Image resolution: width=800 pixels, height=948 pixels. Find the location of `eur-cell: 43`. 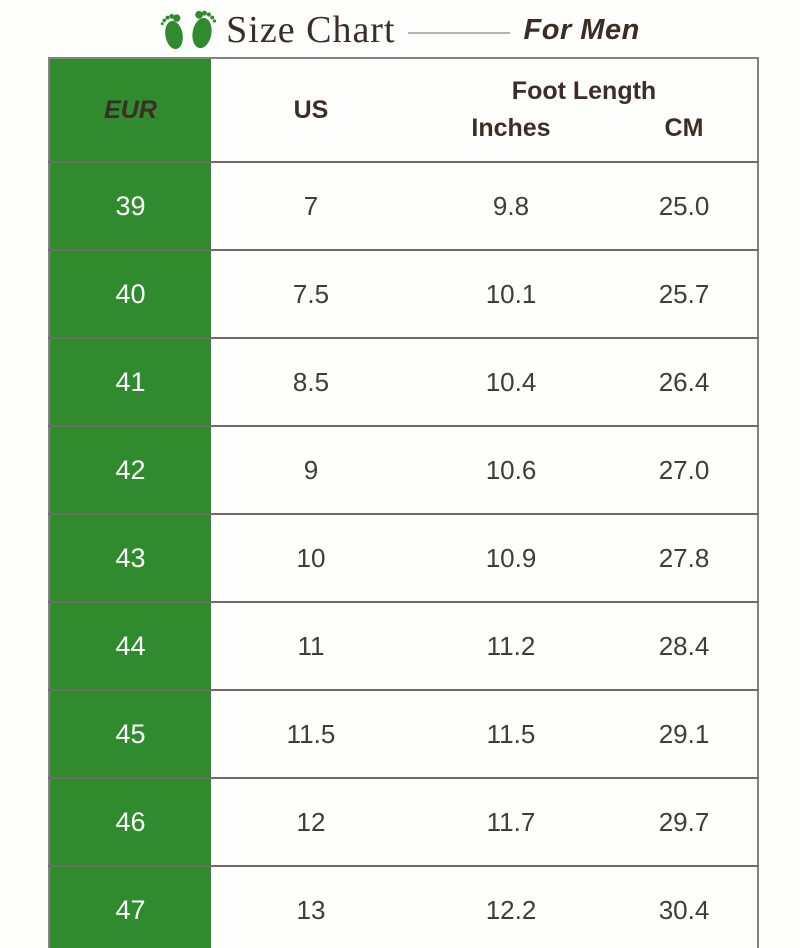

eur-cell: 43 is located at coordinates (130, 557).